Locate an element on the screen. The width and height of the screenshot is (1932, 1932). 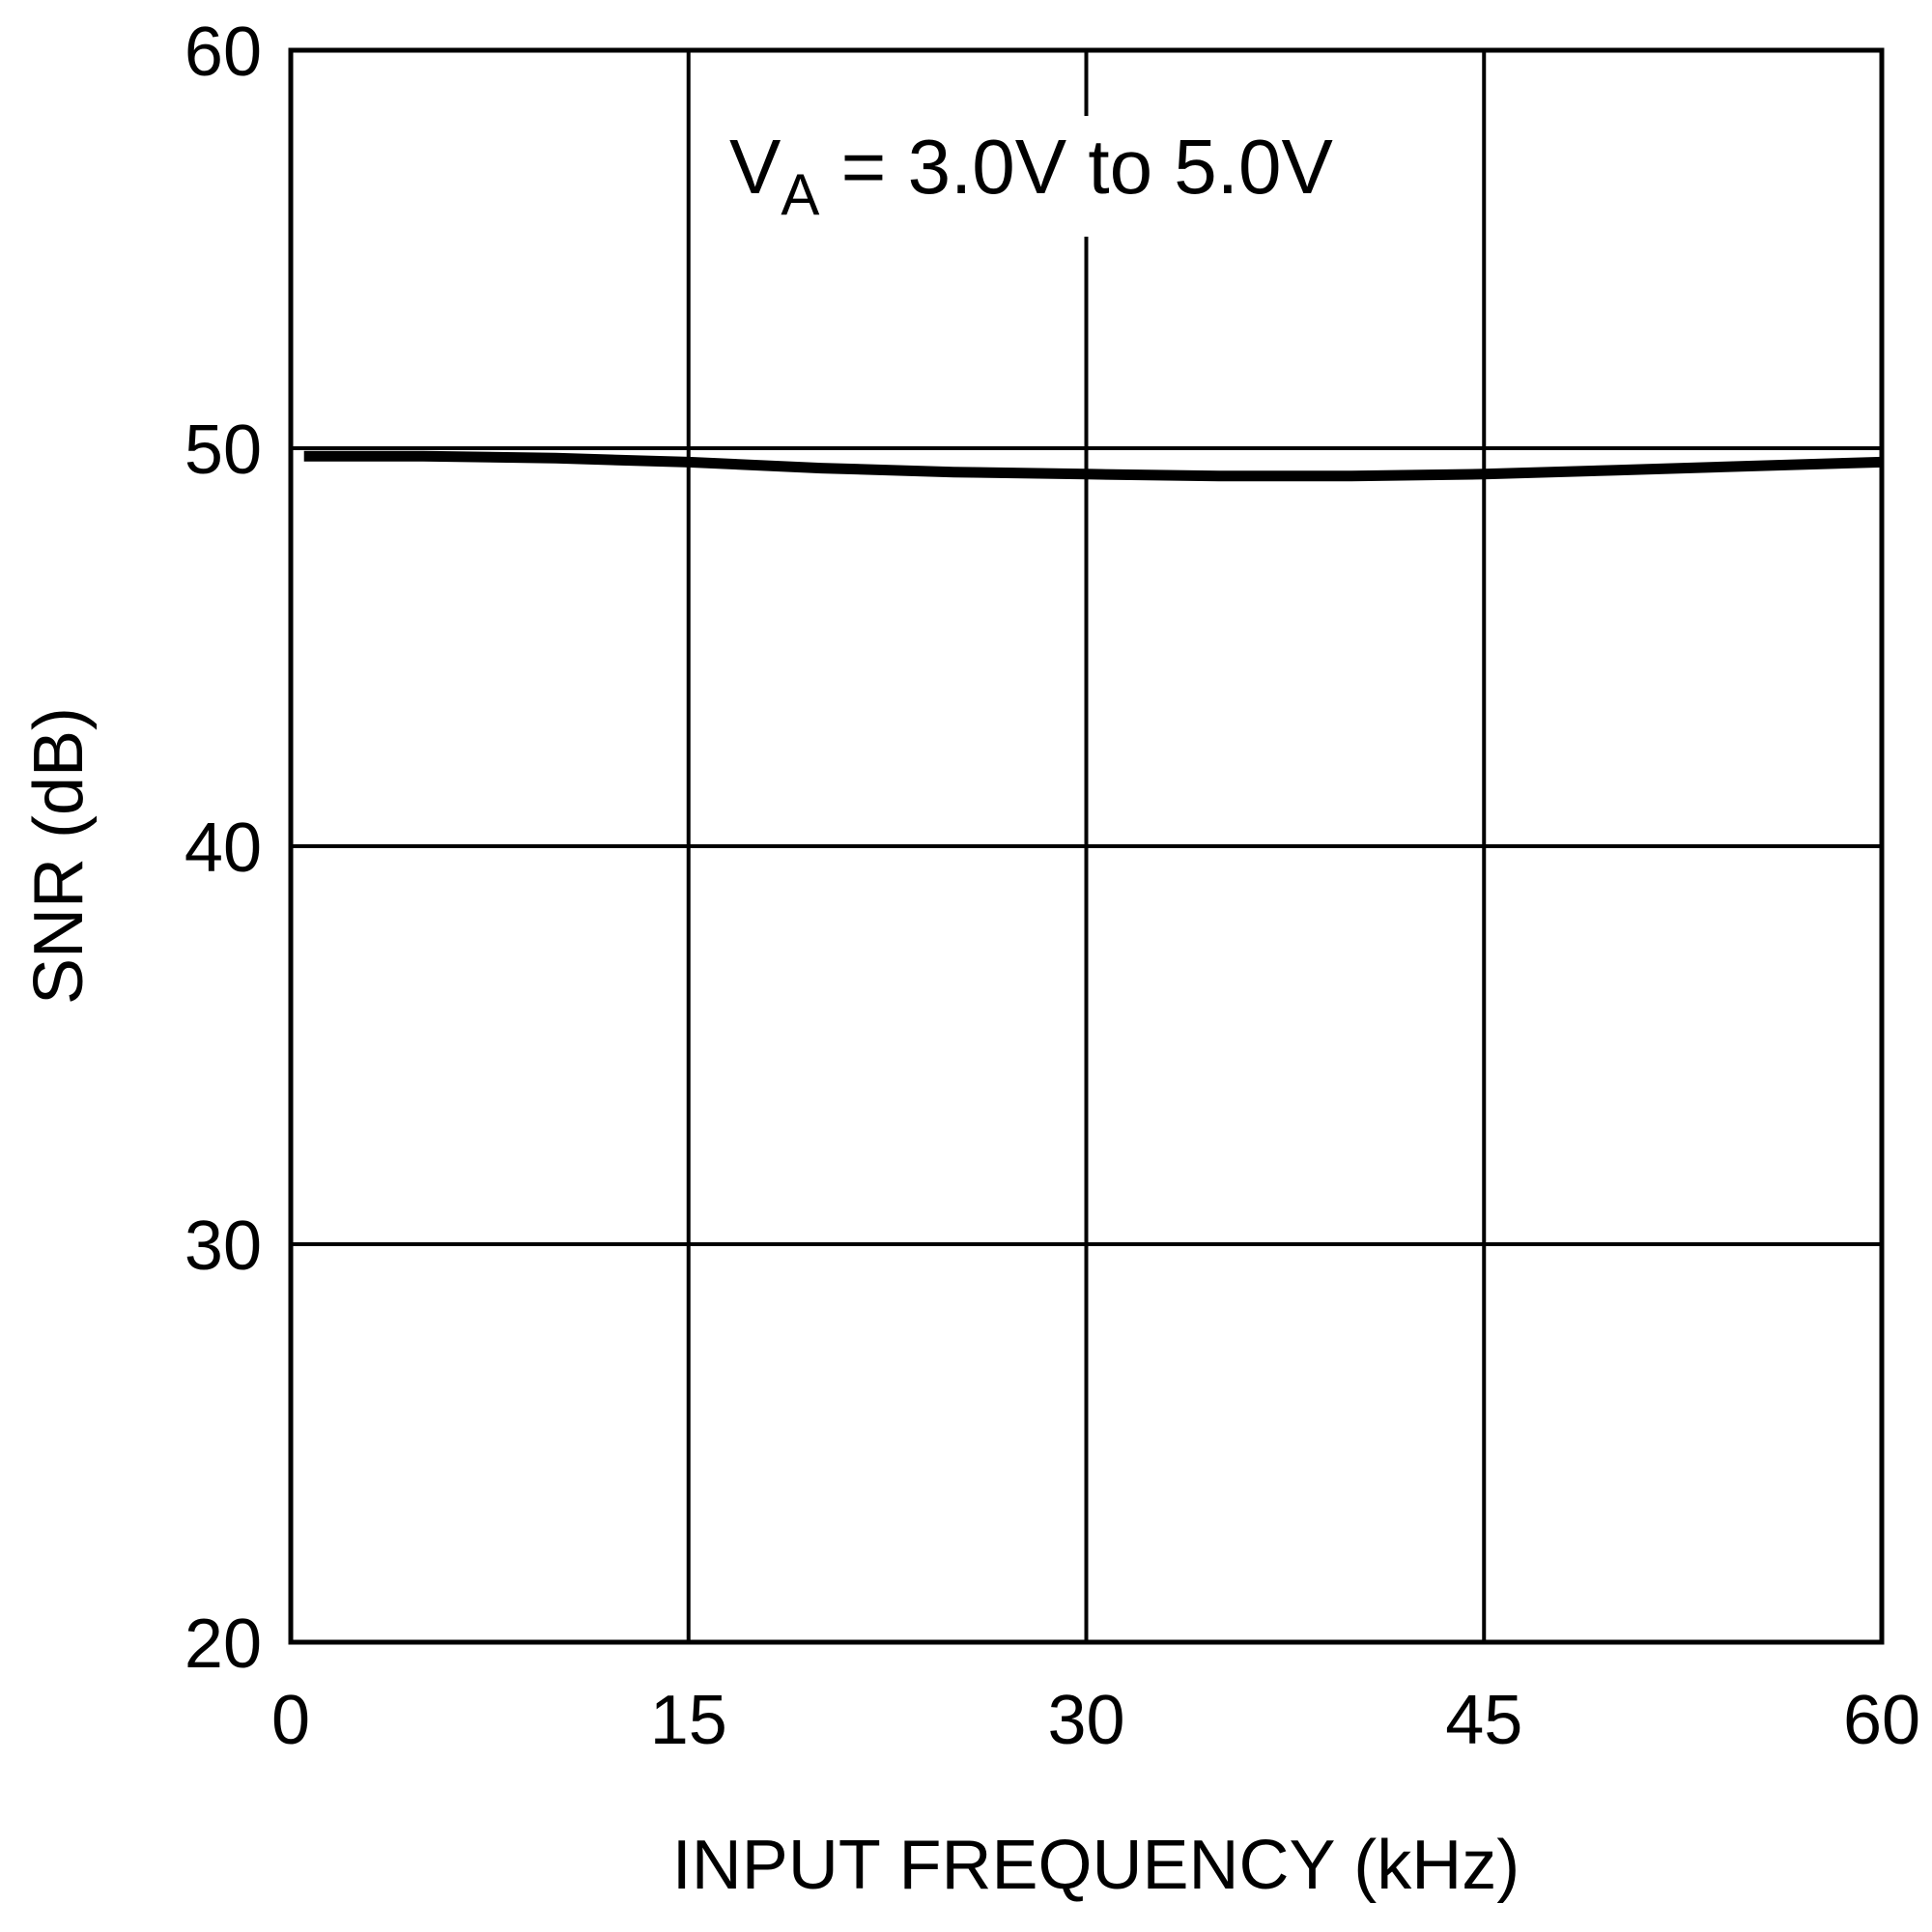
x-tick-label: 45 is located at coordinates (1483, 1720).